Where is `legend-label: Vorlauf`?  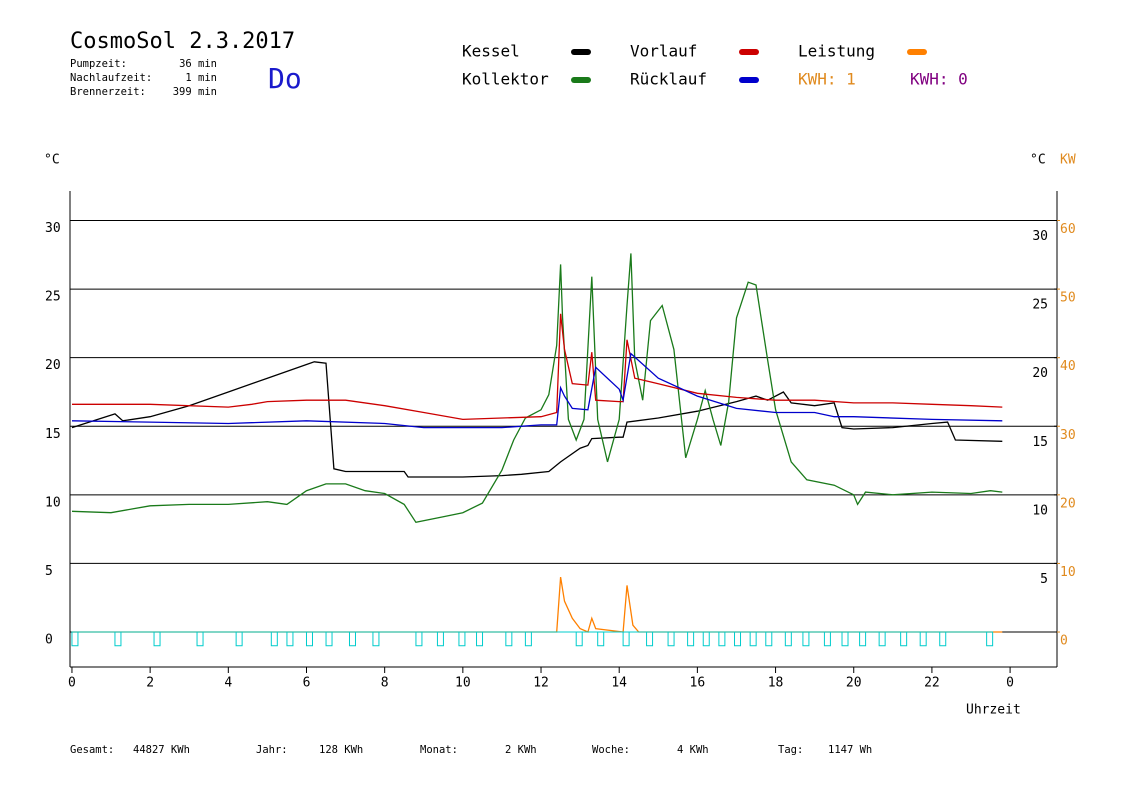
legend-label: Vorlauf is located at coordinates (663, 51).